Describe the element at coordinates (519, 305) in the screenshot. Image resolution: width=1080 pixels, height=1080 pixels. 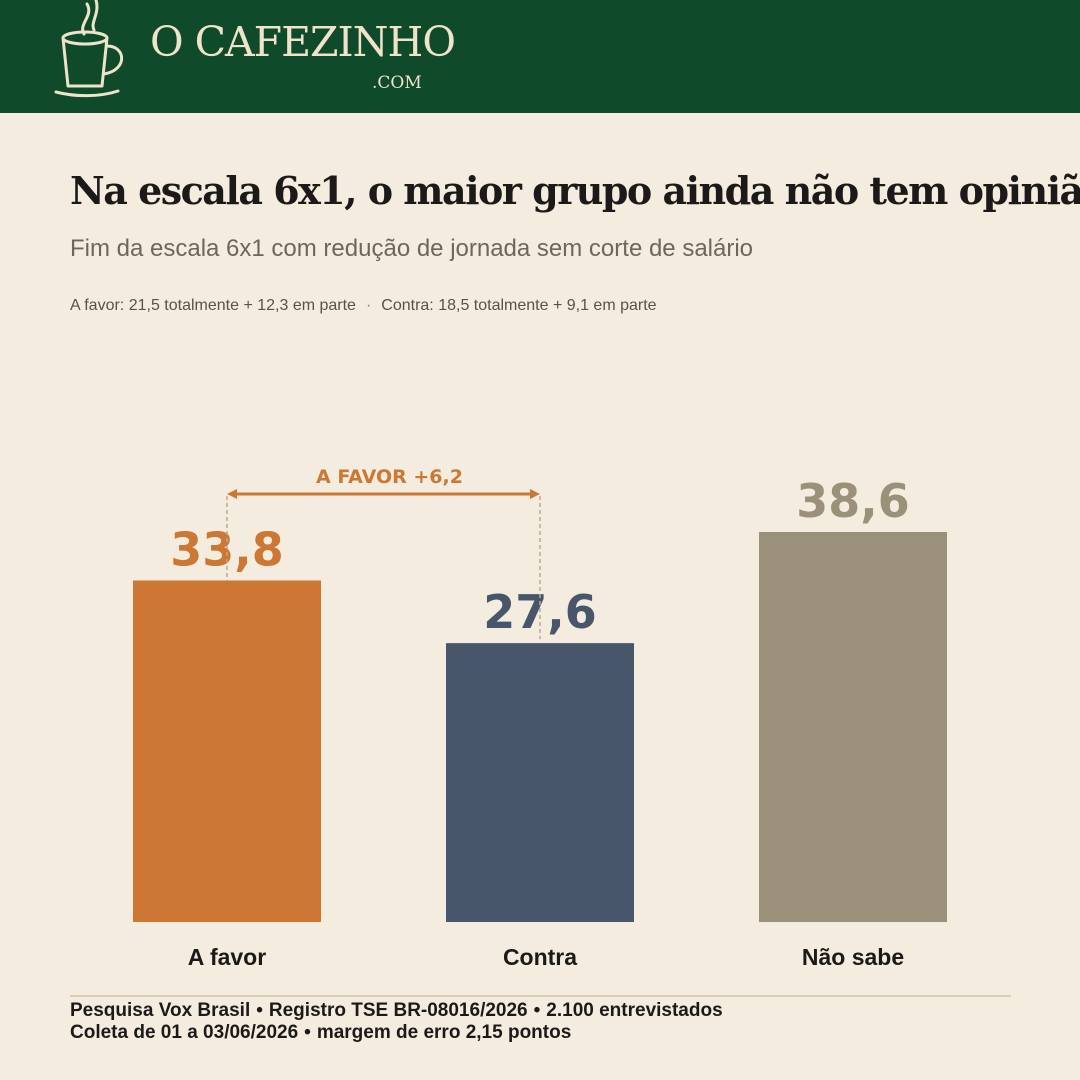
I see `breakdown-contra: Contra: 18,5 totalmente + 9,1 em parte` at that location.